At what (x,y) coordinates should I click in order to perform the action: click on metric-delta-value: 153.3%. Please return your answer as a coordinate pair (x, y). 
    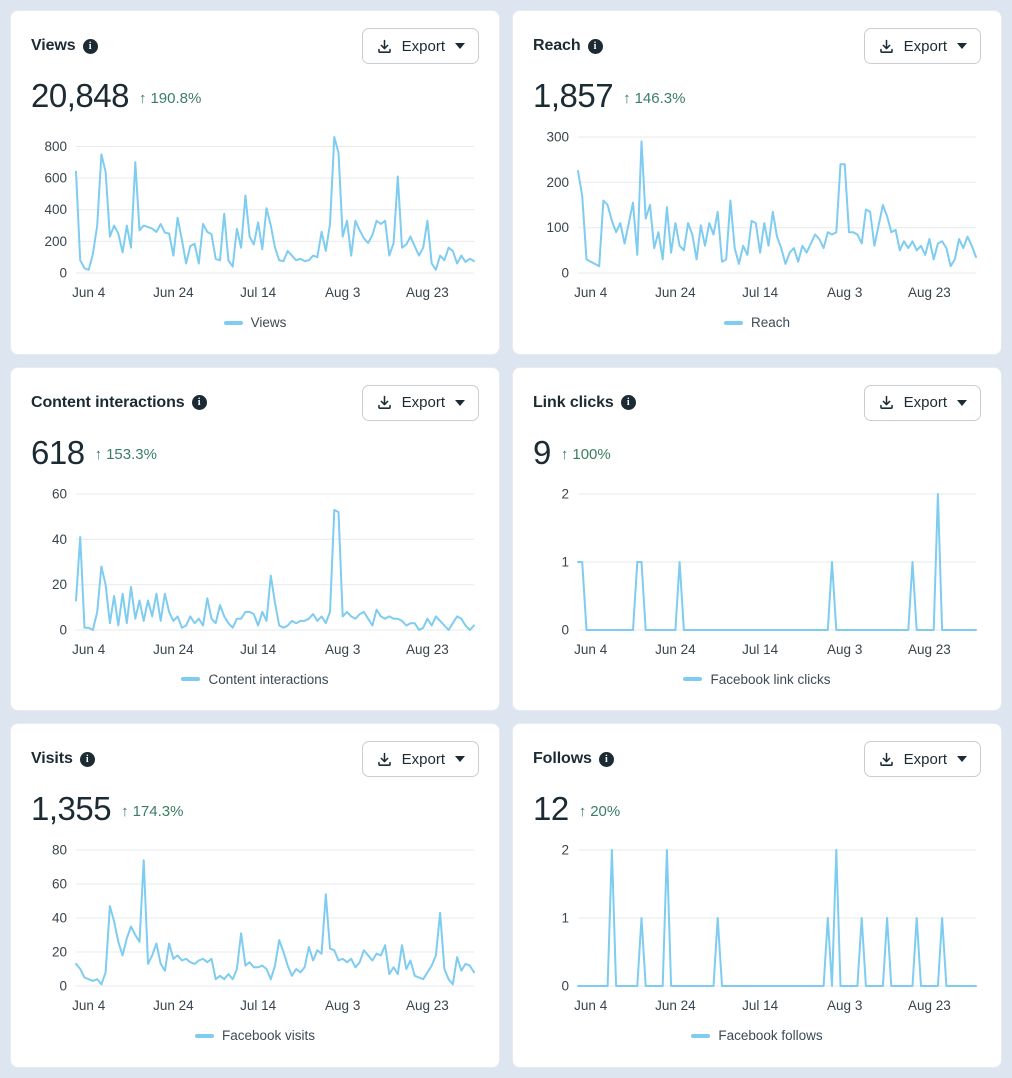
    Looking at the image, I should click on (131, 455).